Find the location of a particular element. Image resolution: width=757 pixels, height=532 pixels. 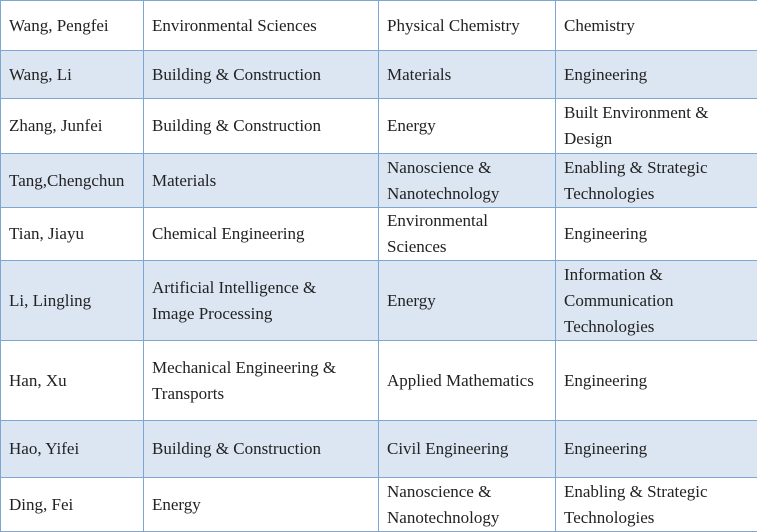

table-cell: Wang, Li is located at coordinates (72, 75).